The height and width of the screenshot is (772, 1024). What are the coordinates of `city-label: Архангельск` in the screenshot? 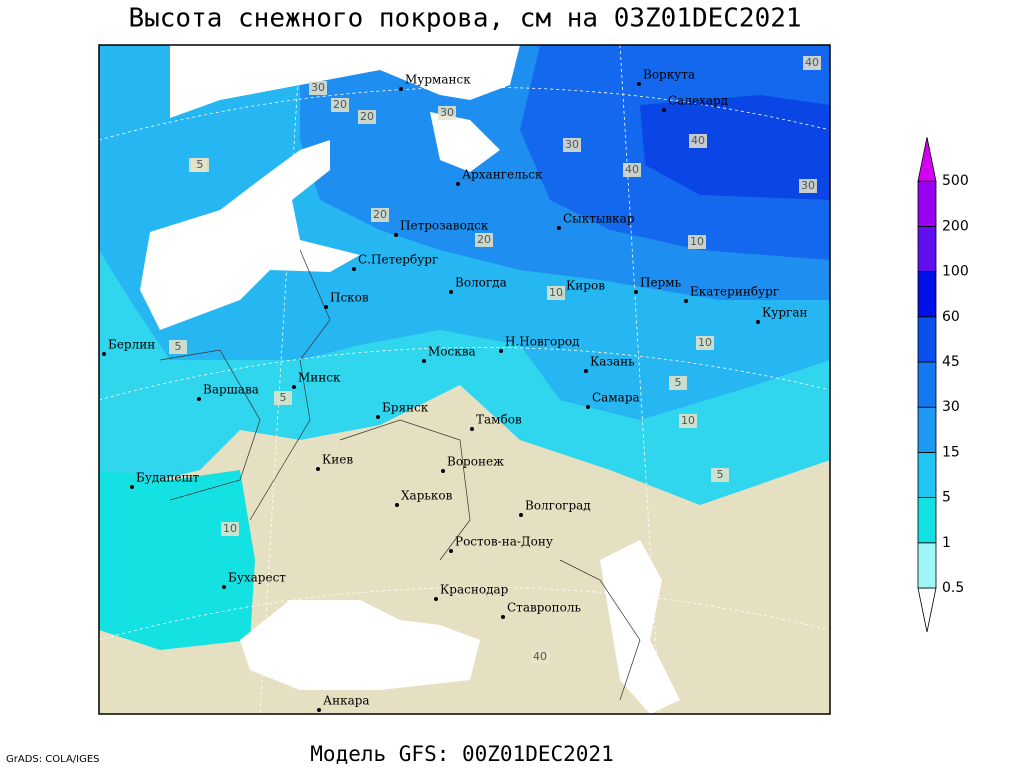 It's located at (502, 175).